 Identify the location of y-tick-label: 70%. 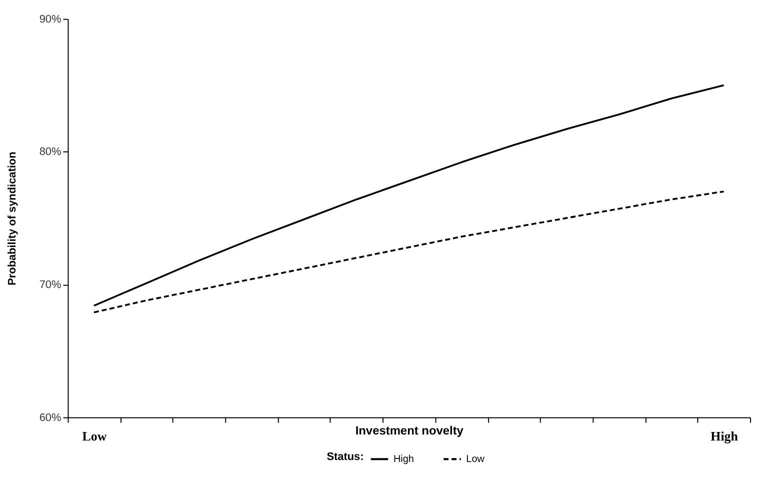
(50, 284).